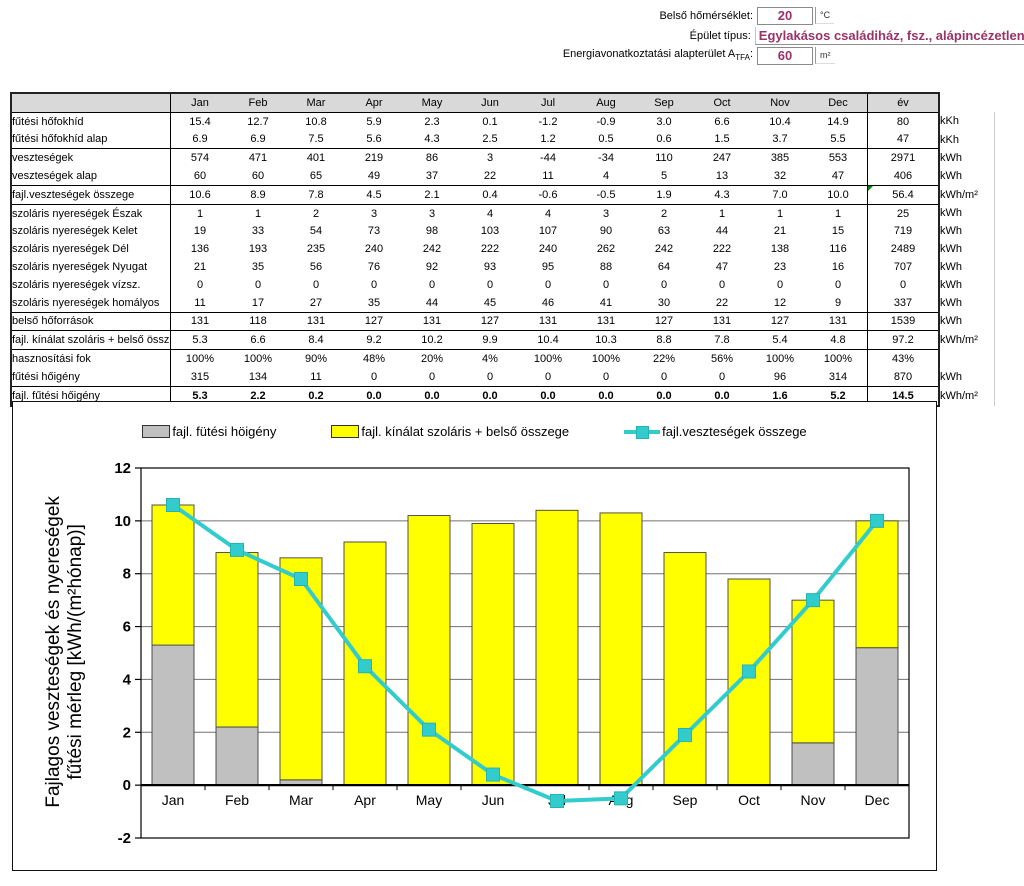 The width and height of the screenshot is (1024, 886). I want to click on row-label-header, so click(90, 102).